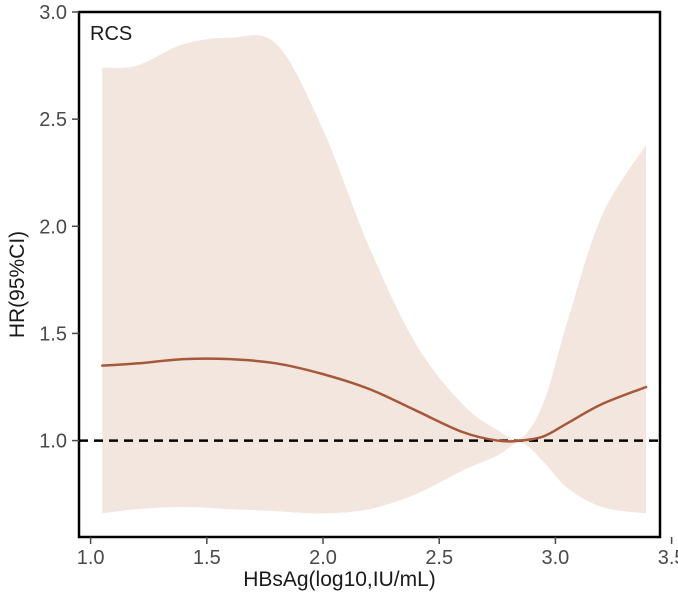 This screenshot has width=678, height=597. What do you see at coordinates (439, 558) in the screenshot?
I see `x-tick-label: 2.5` at bounding box center [439, 558].